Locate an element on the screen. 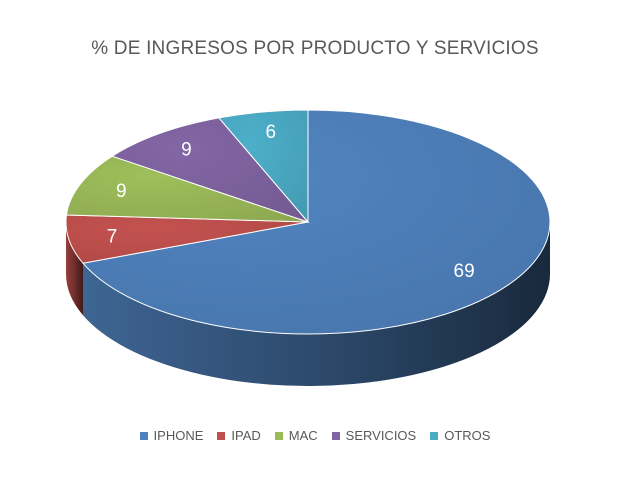 The height and width of the screenshot is (486, 630). pie-slice-ipad is located at coordinates (187, 239).